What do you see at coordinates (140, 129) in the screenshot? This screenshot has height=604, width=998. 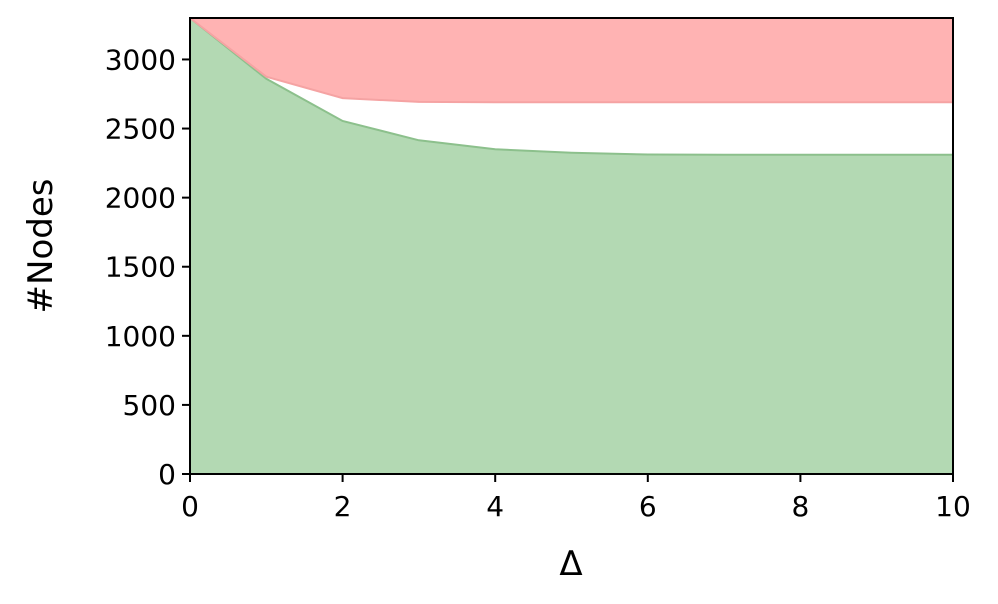 I see `y-tick-label: 2500` at bounding box center [140, 129].